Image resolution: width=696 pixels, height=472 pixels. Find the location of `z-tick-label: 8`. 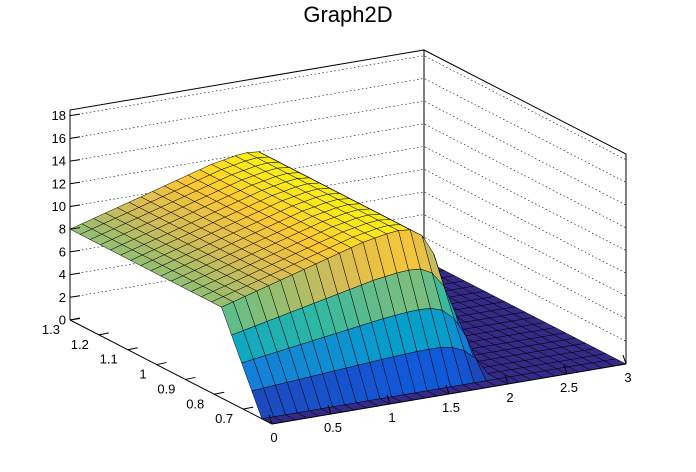

z-tick-label: 8 is located at coordinates (62, 229).